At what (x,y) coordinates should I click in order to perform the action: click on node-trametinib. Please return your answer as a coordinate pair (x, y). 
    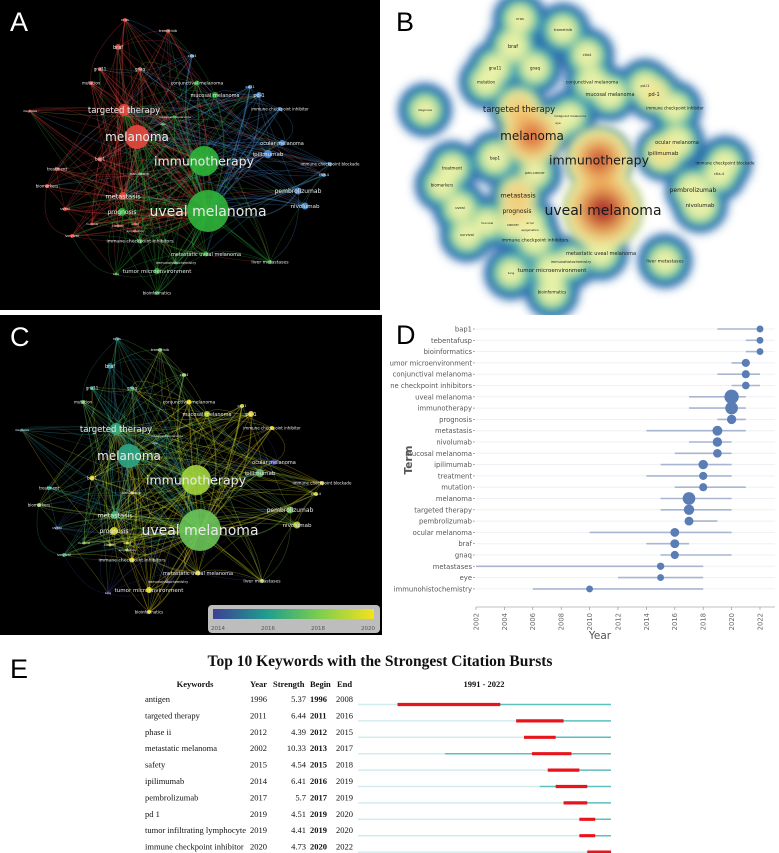
    Looking at the image, I should click on (168, 31).